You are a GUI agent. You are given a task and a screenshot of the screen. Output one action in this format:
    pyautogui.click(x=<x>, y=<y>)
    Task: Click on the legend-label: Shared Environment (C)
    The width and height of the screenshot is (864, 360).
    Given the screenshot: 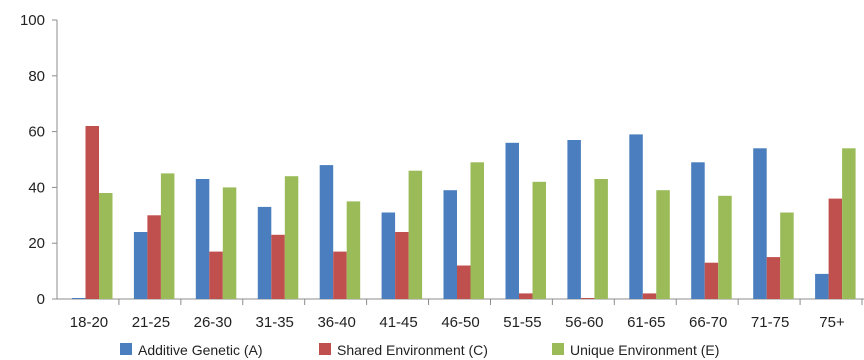 What is the action you would take?
    pyautogui.click(x=412, y=350)
    